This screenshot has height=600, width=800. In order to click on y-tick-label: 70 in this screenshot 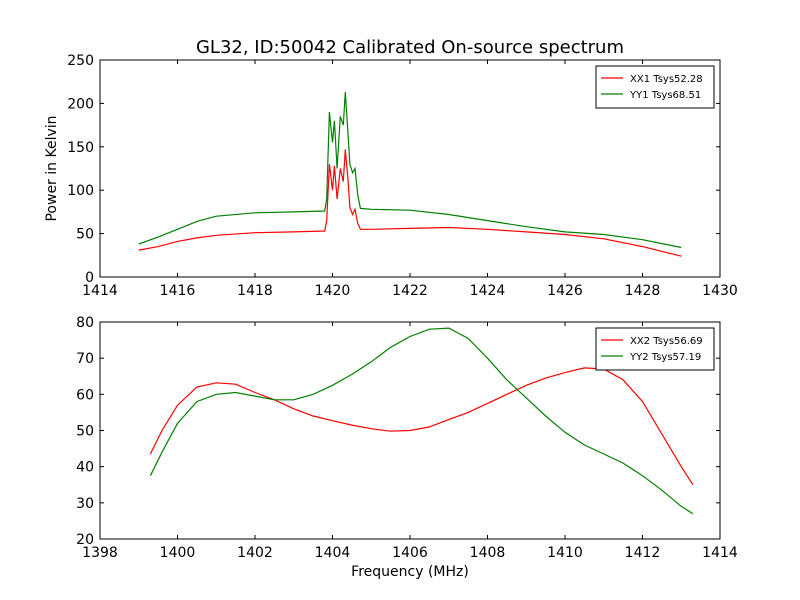, I will do `click(85, 359)`.